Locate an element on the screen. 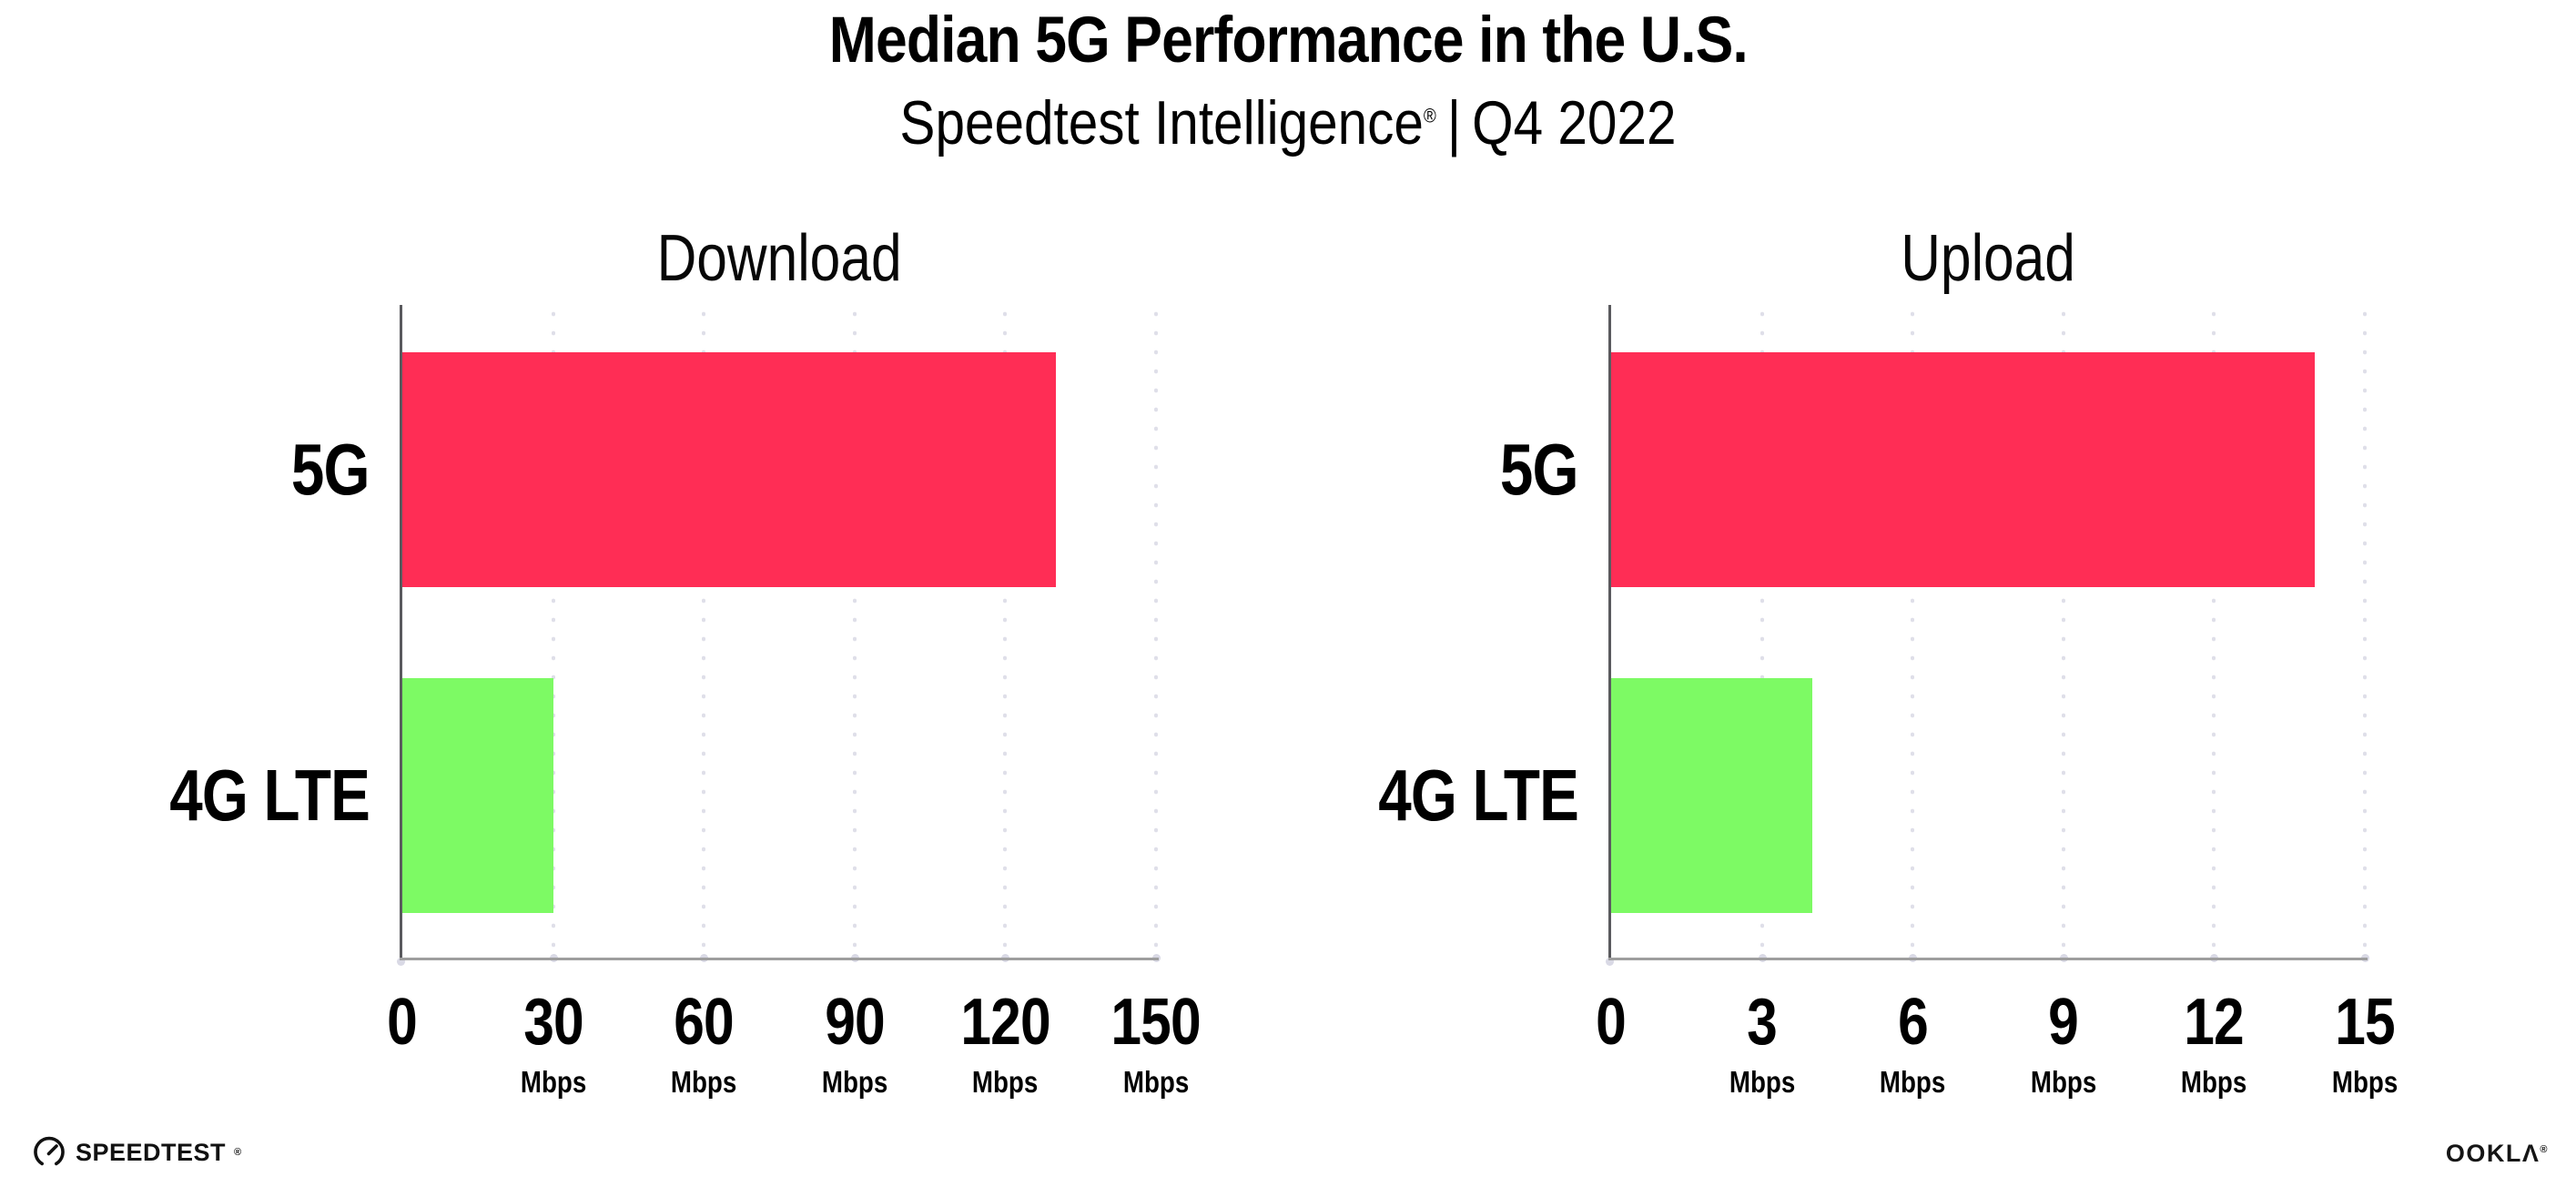 The width and height of the screenshot is (2576, 1197). axis-tick: 15 Mbps is located at coordinates (2365, 1043).